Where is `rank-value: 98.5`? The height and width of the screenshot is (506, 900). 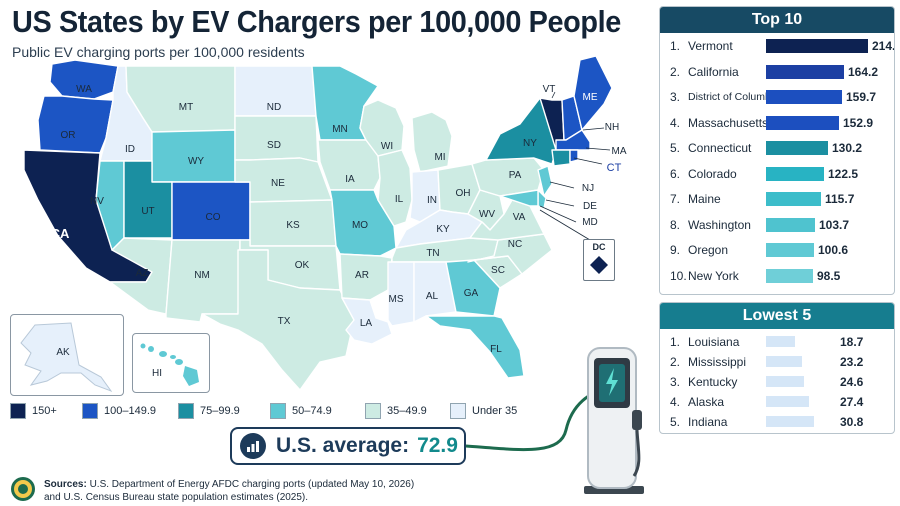
rank-value: 98.5 is located at coordinates (829, 275).